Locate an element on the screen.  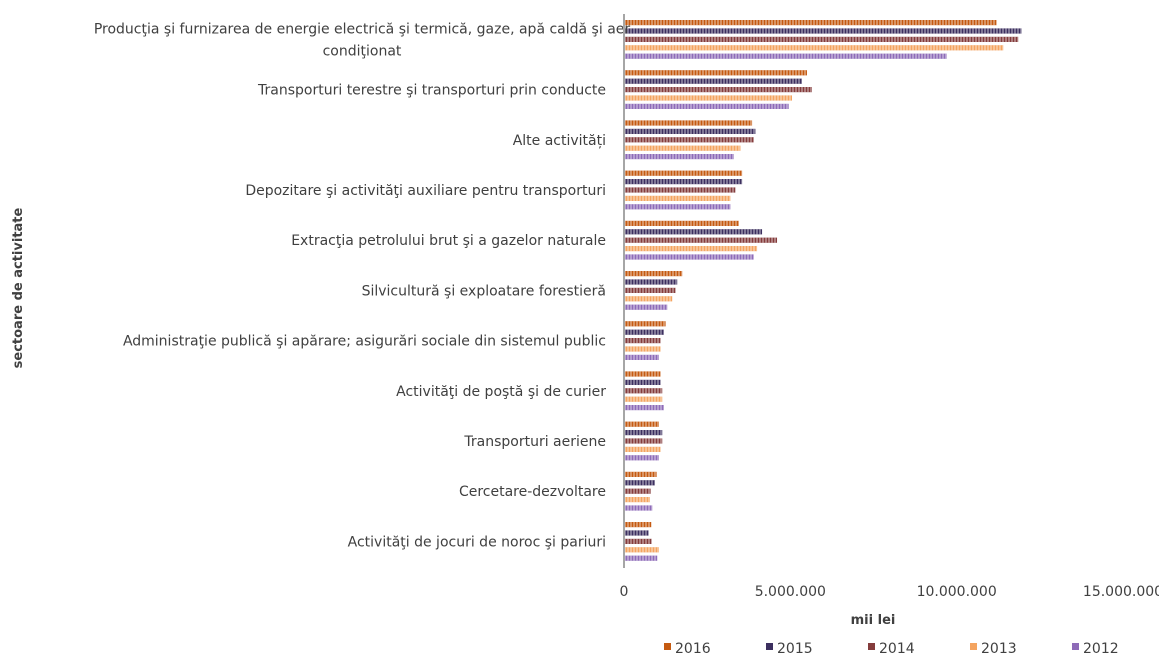
legend-swatch-2012 is located at coordinates (1075, 646).